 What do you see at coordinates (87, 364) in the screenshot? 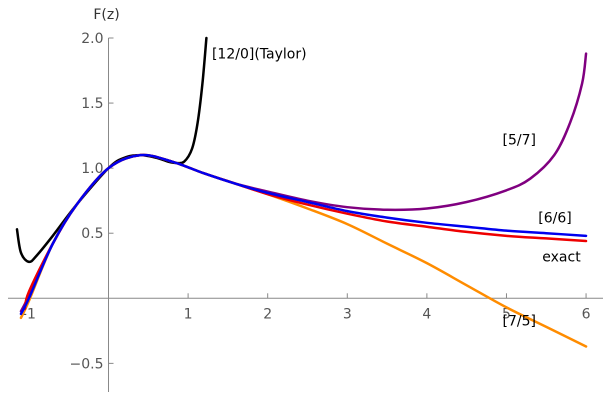
I see `y-tick-label: −0.5` at bounding box center [87, 364].